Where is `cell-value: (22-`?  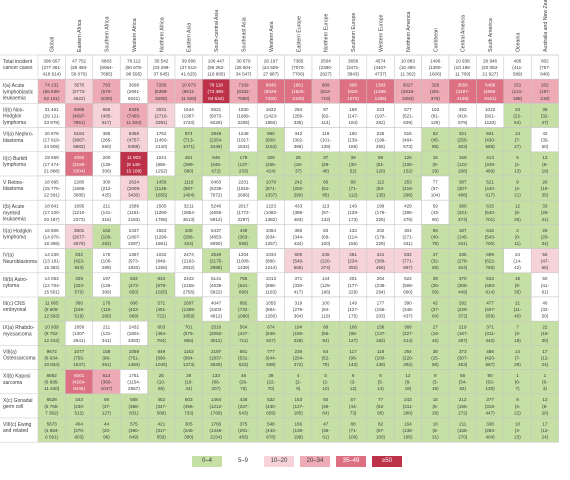
cell-value: (22- is located at coordinates (517, 115).